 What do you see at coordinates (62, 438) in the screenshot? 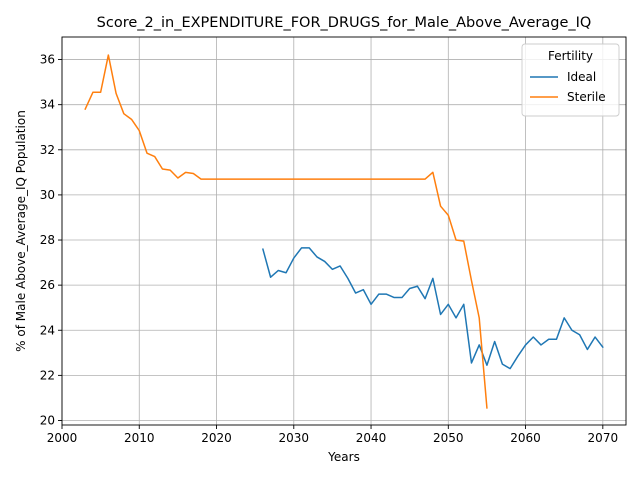
I see `x-tick-label: 2000` at bounding box center [62, 438].